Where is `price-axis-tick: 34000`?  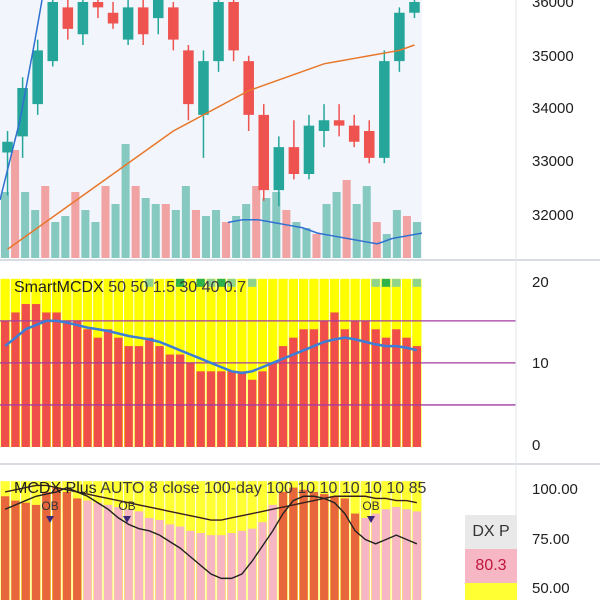 price-axis-tick: 34000 is located at coordinates (553, 108).